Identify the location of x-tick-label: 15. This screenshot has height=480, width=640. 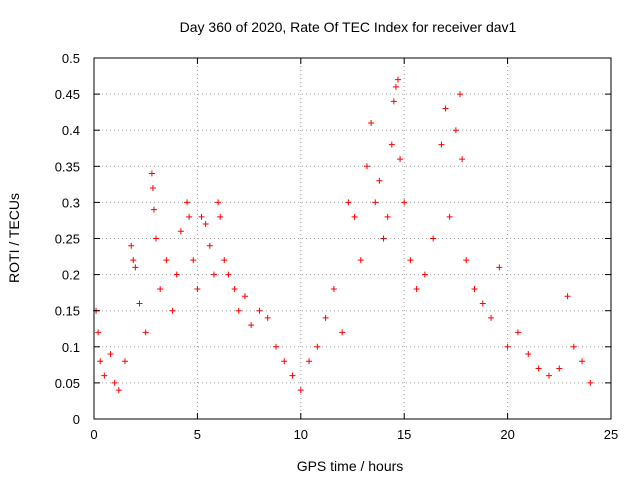
(404, 434).